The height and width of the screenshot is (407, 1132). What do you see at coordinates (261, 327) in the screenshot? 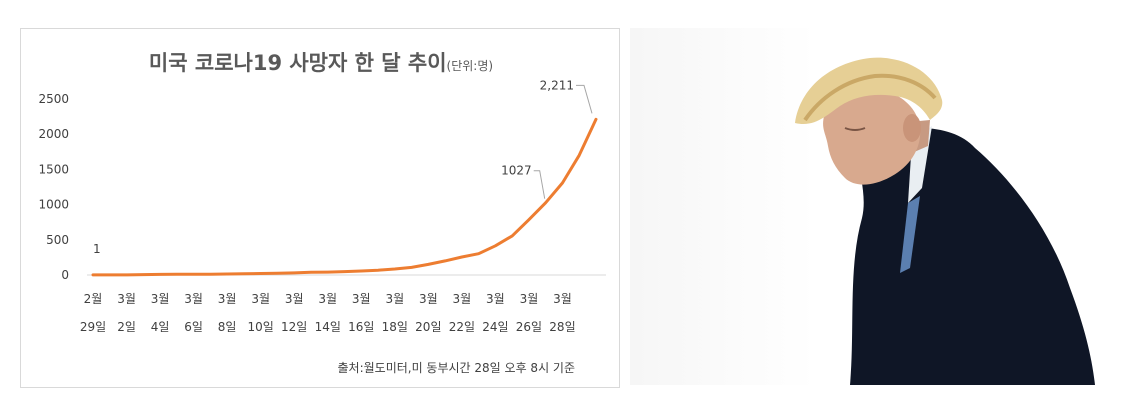
I see `x-tick-label-day: 10일` at bounding box center [261, 327].